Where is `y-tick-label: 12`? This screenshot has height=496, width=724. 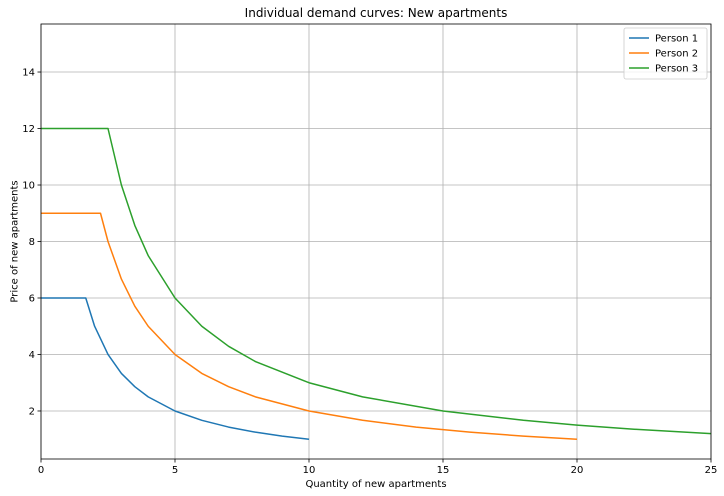 y-tick-label: 12 is located at coordinates (28, 129).